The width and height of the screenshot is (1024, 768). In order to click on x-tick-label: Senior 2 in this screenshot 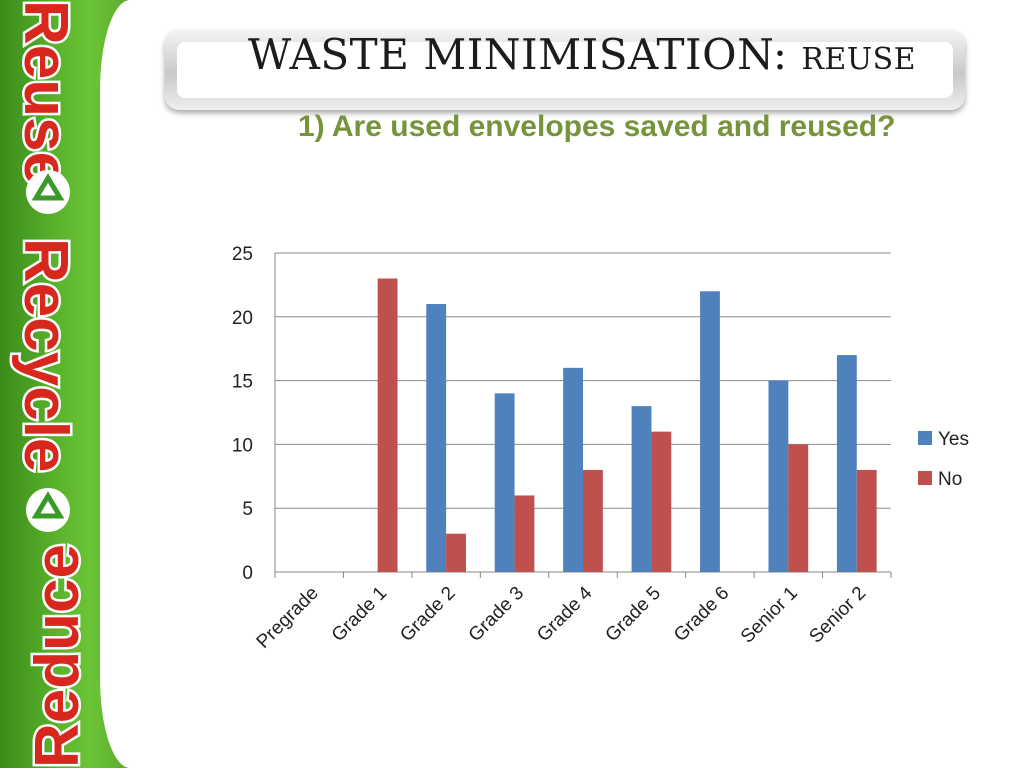, I will do `click(837, 615)`.